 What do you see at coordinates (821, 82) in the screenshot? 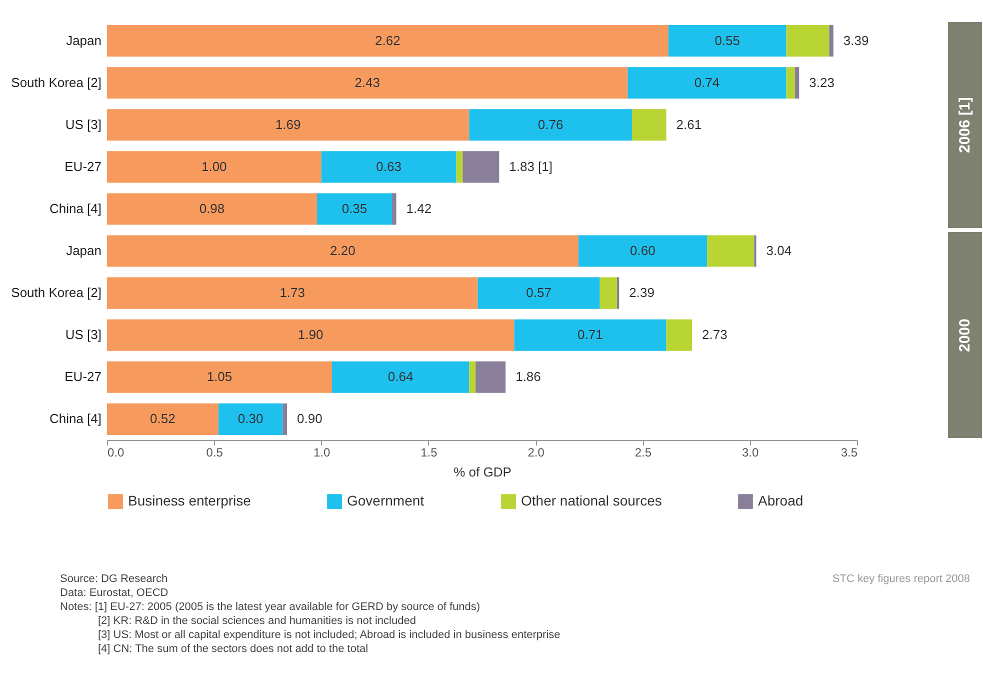
I see `total-label: 3.23` at bounding box center [821, 82].